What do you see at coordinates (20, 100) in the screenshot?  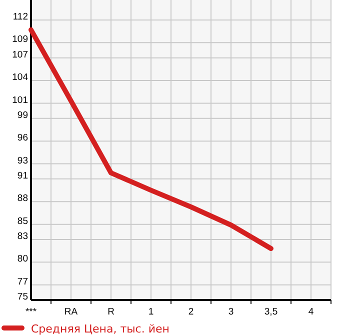 I see `y-tick-label: 101` at bounding box center [20, 100].